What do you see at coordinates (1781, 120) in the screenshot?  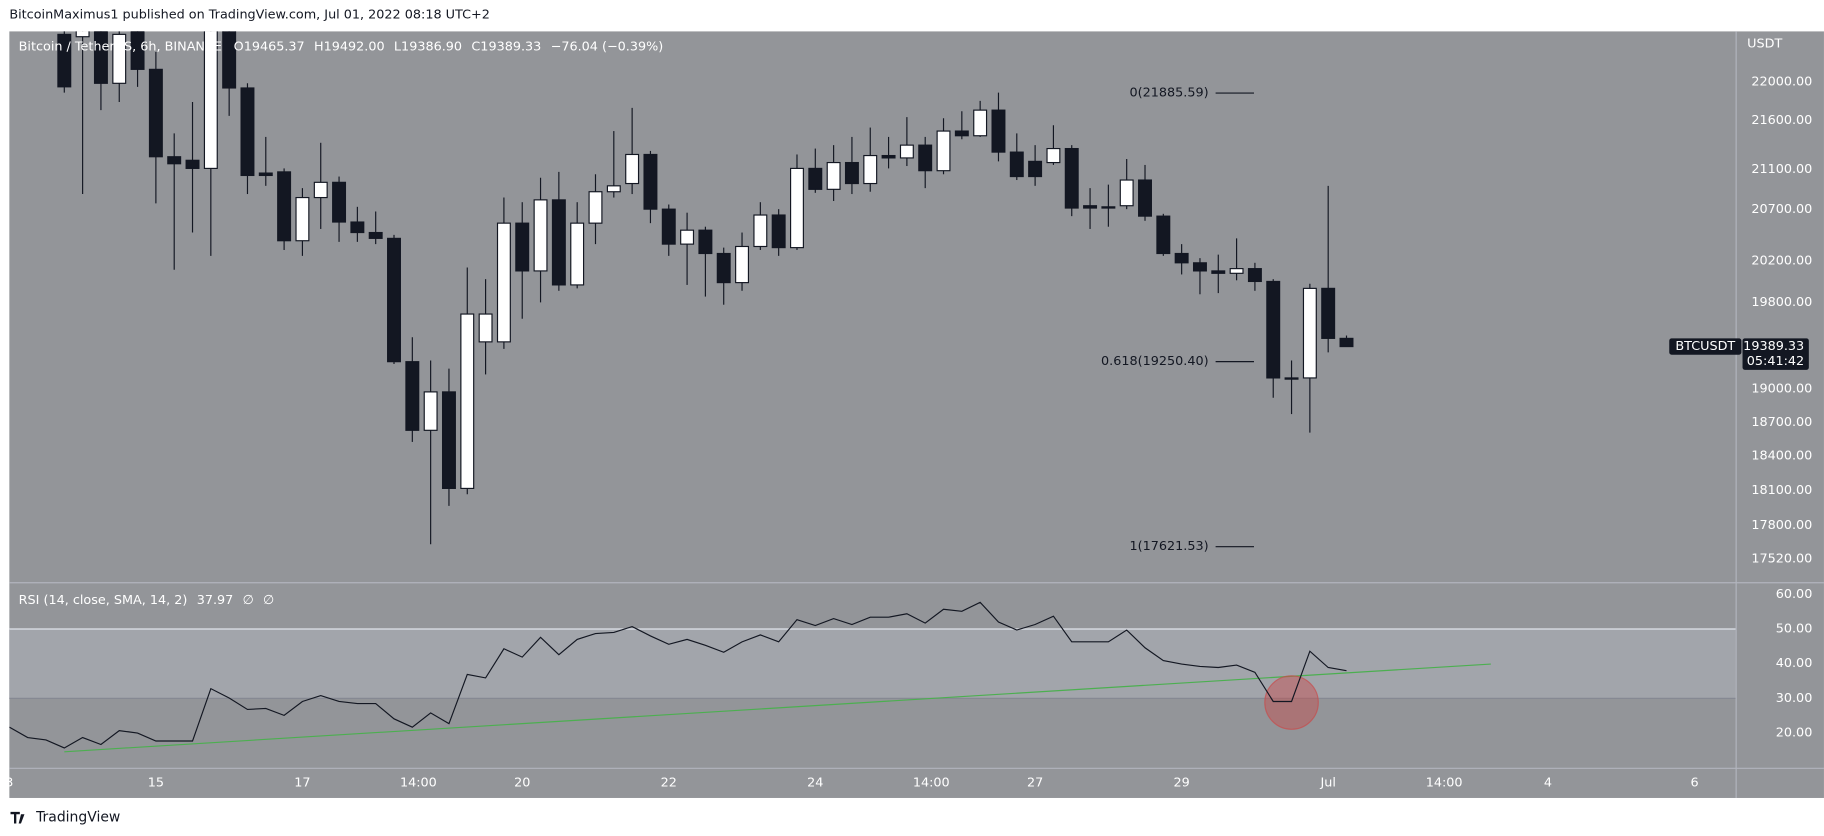 I see `y-tick-label: 21600.00` at bounding box center [1781, 120].